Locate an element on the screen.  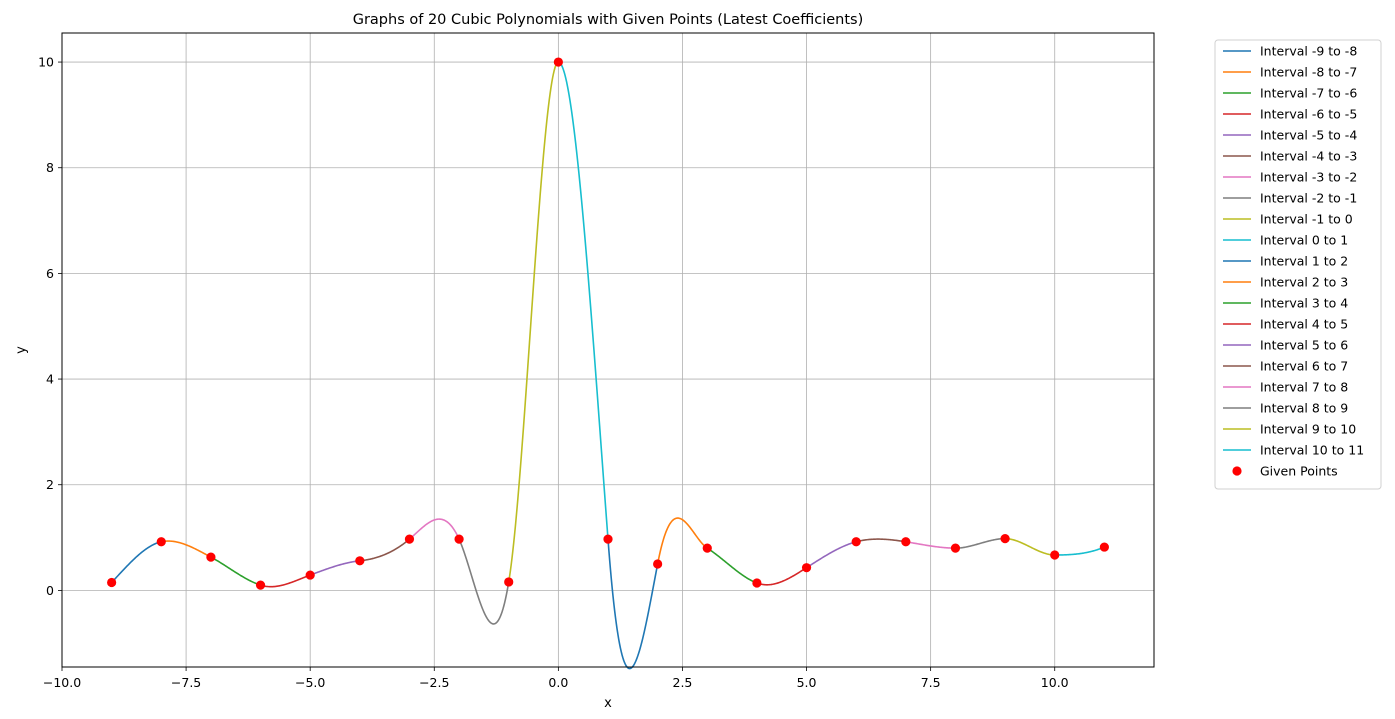
y-tick-label: 6 is located at coordinates (50, 273).